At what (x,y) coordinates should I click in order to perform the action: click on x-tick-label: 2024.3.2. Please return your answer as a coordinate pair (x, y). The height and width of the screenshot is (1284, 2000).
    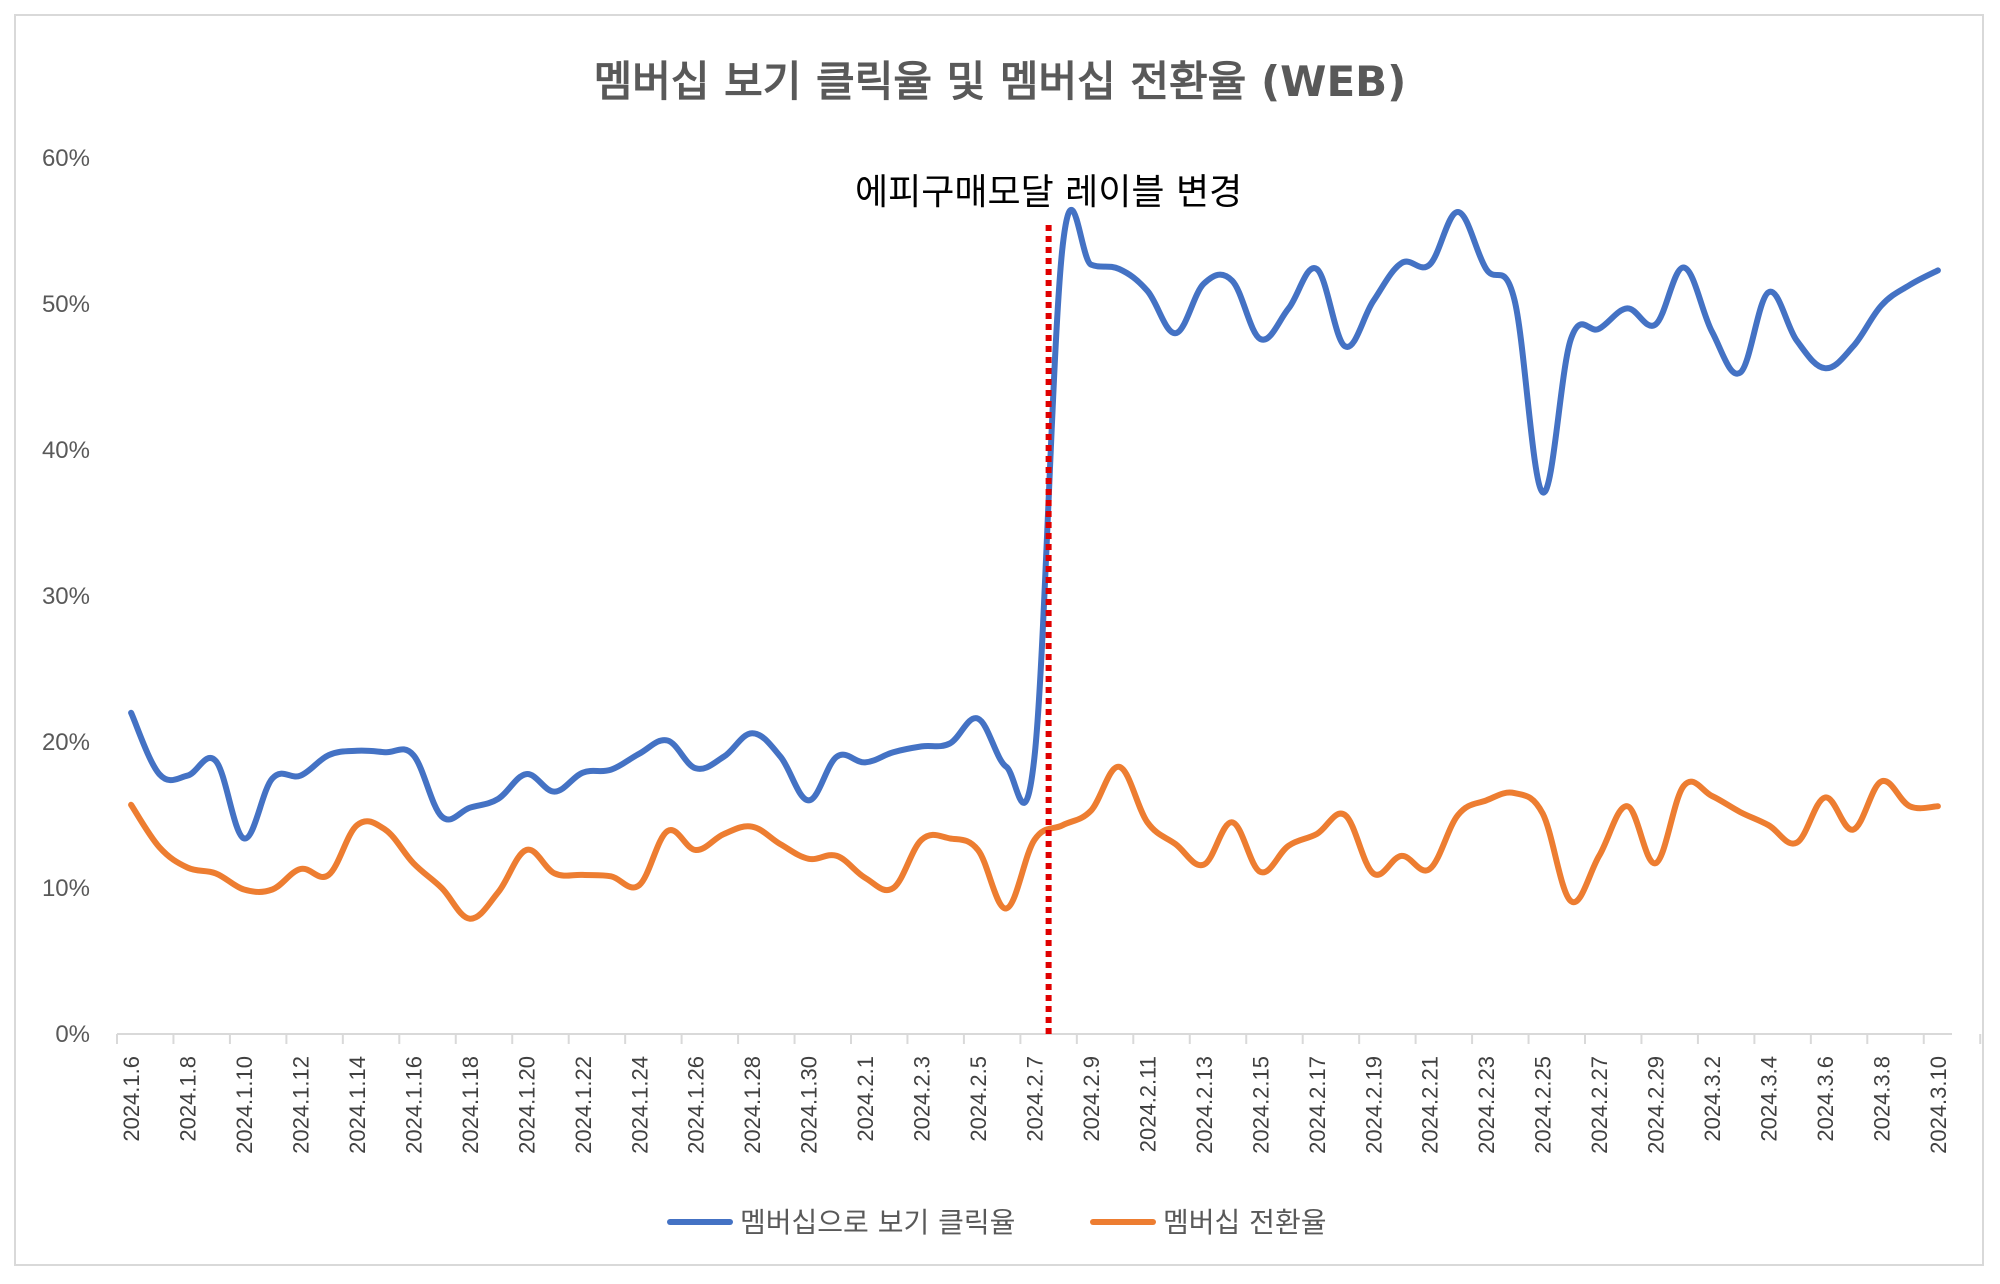
    Looking at the image, I should click on (1712, 1099).